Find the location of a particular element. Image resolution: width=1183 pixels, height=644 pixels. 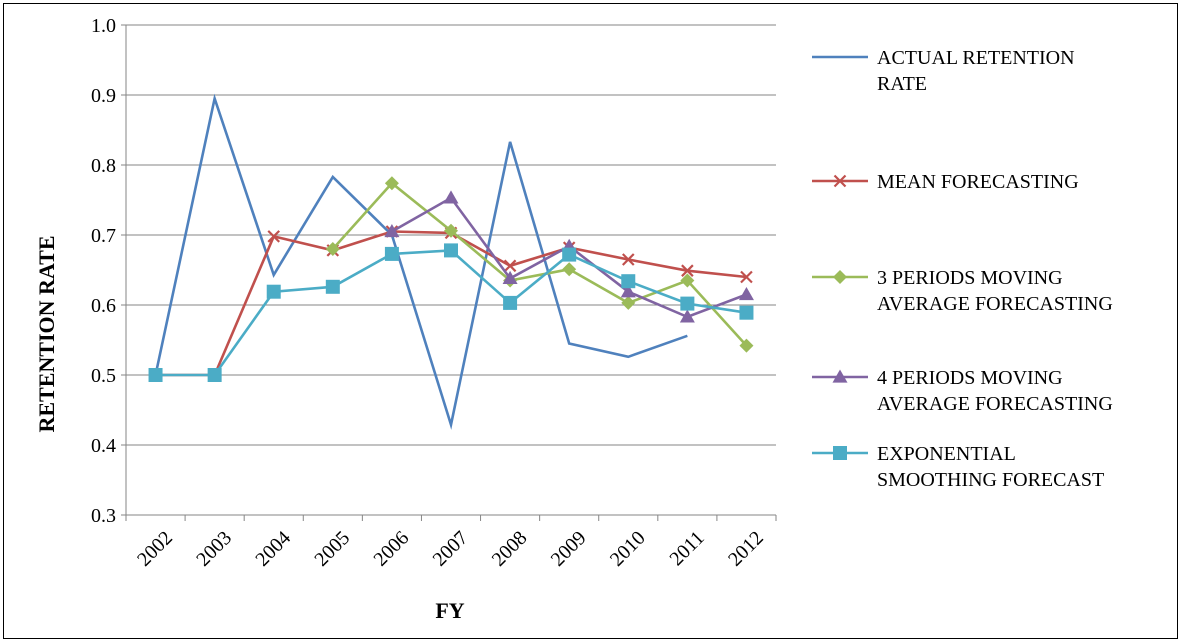

series-2-point-2007 is located at coordinates (451, 230).